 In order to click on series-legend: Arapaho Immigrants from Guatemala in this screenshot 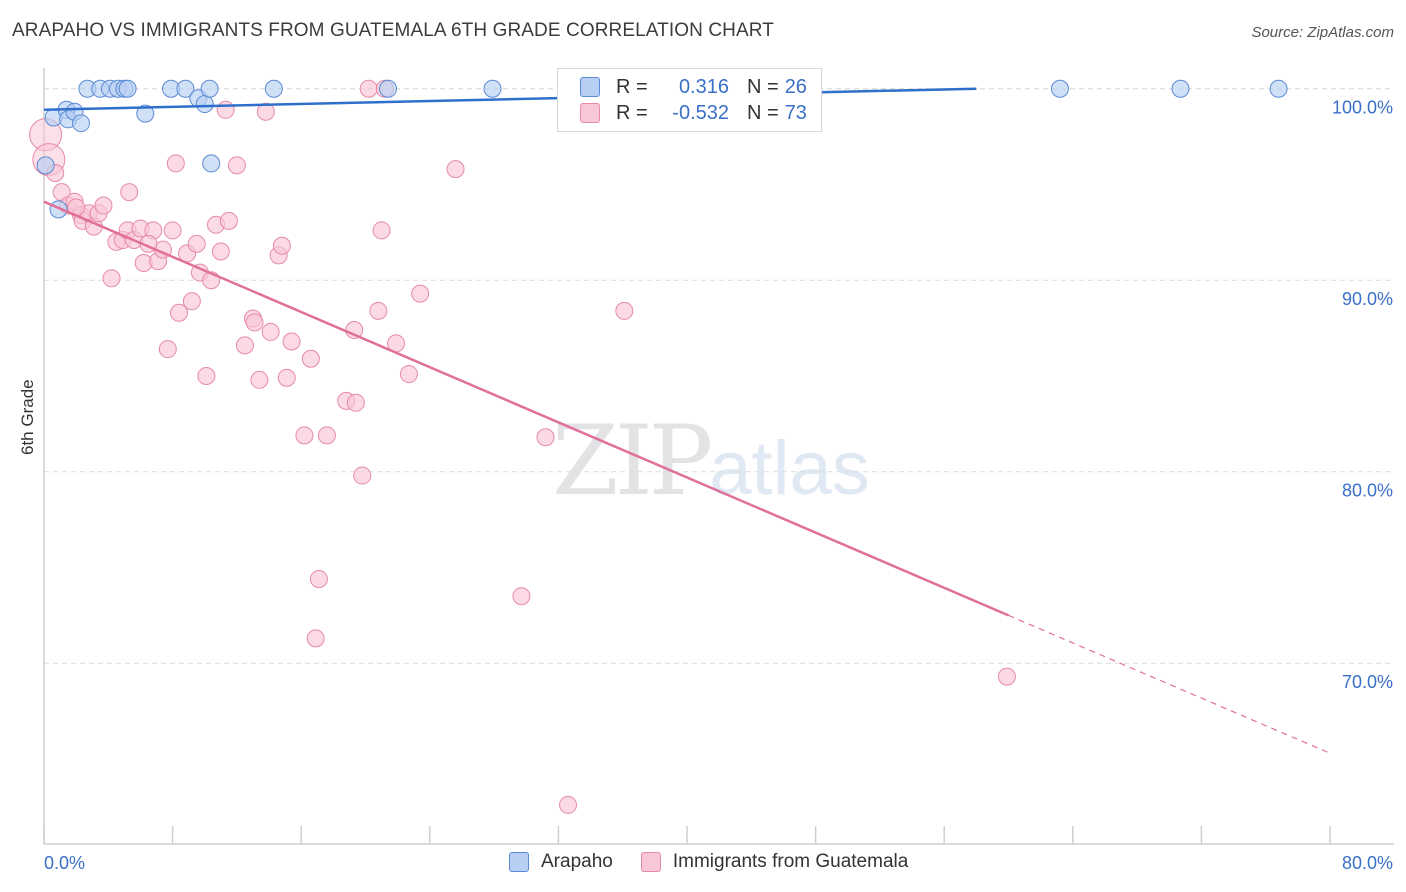, I will do `click(722, 862)`.